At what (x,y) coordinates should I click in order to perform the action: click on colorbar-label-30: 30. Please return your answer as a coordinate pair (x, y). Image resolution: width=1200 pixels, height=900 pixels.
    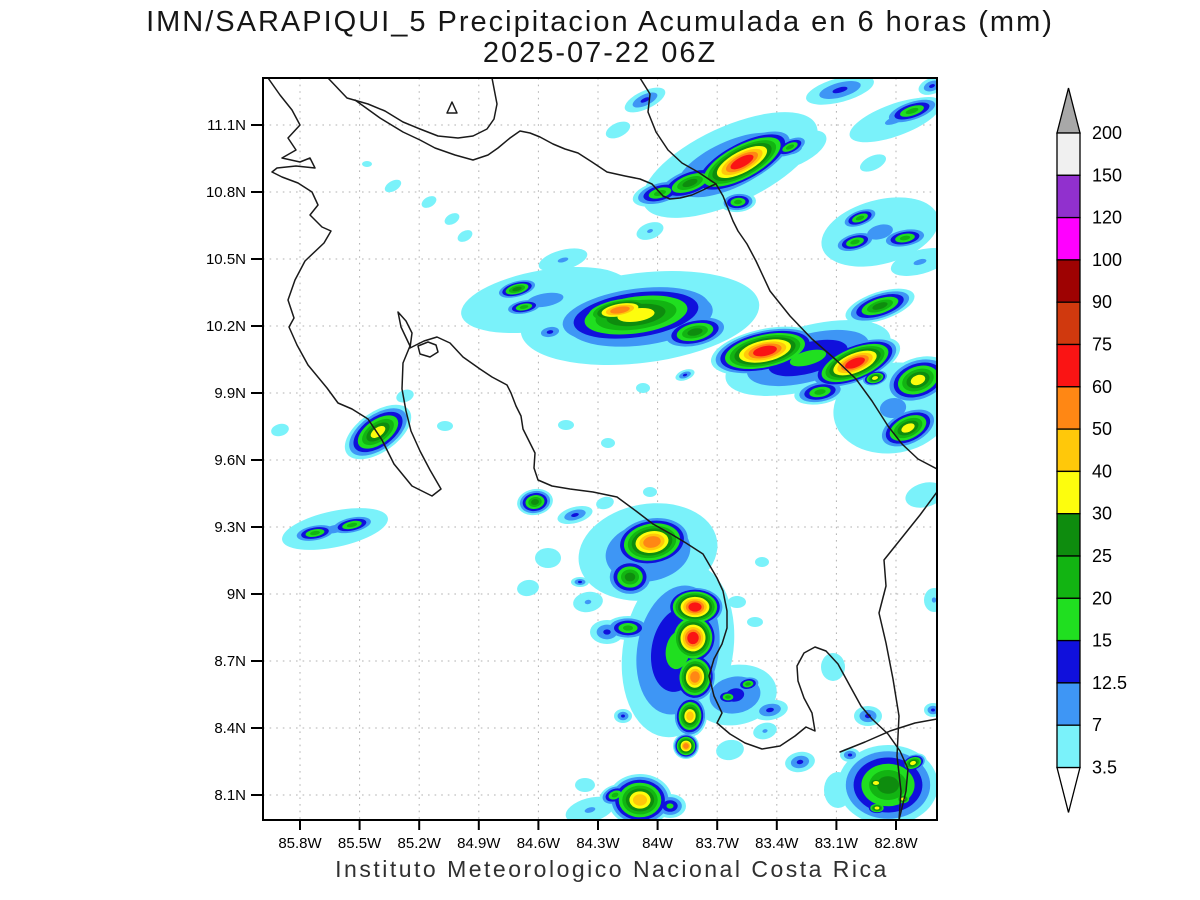
    Looking at the image, I should click on (1102, 514).